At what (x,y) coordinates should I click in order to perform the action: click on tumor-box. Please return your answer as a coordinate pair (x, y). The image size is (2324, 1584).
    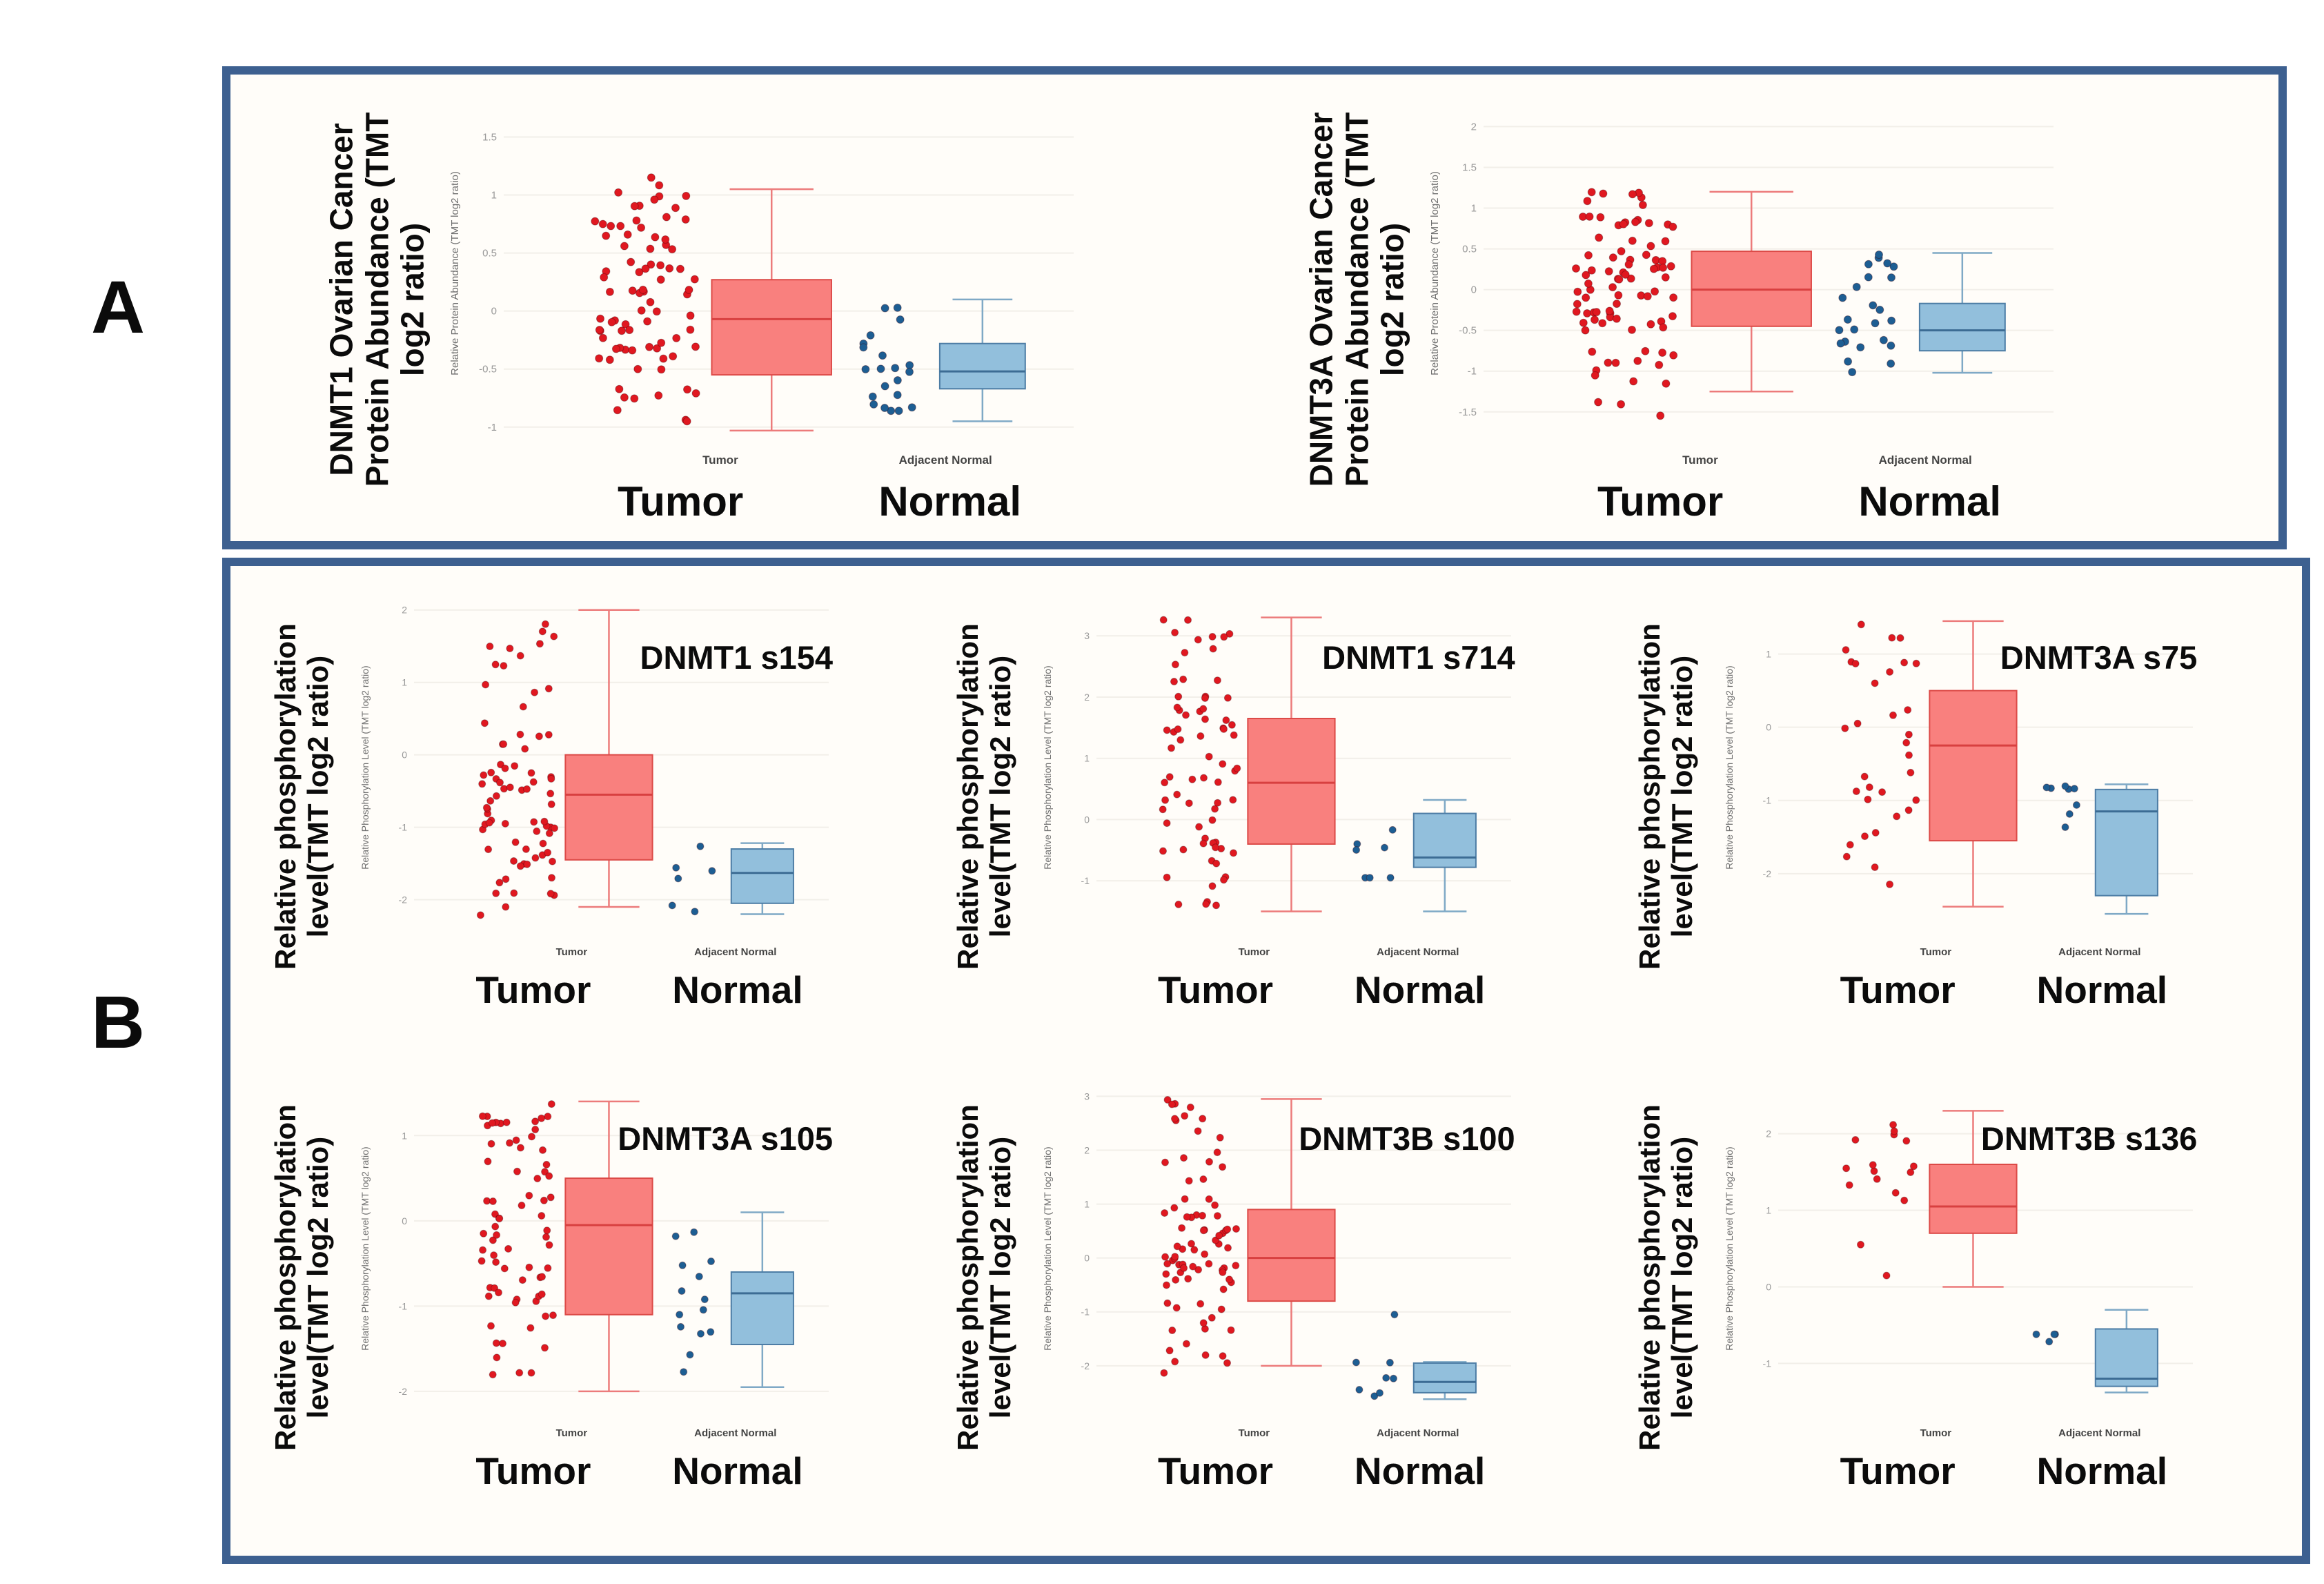
    Looking at the image, I should click on (1973, 1199).